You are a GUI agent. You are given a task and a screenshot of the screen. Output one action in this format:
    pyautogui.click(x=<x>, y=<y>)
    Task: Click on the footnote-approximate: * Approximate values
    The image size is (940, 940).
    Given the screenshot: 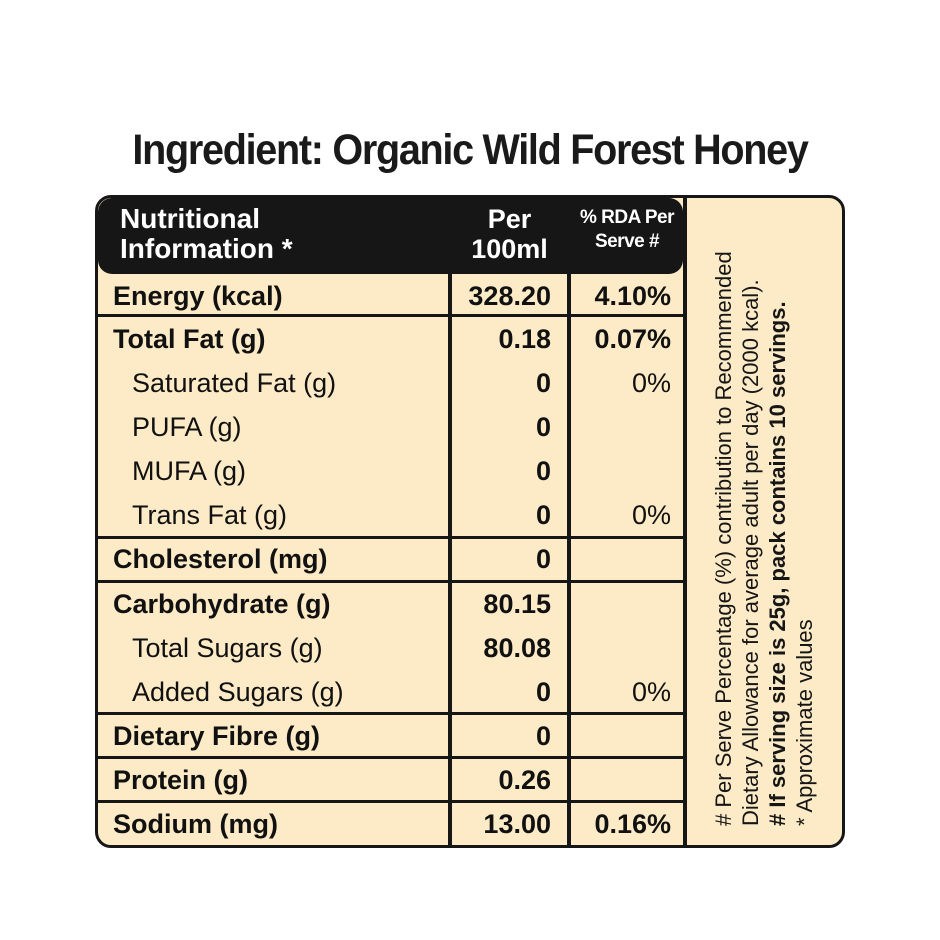 What is the action you would take?
    pyautogui.click(x=804, y=722)
    